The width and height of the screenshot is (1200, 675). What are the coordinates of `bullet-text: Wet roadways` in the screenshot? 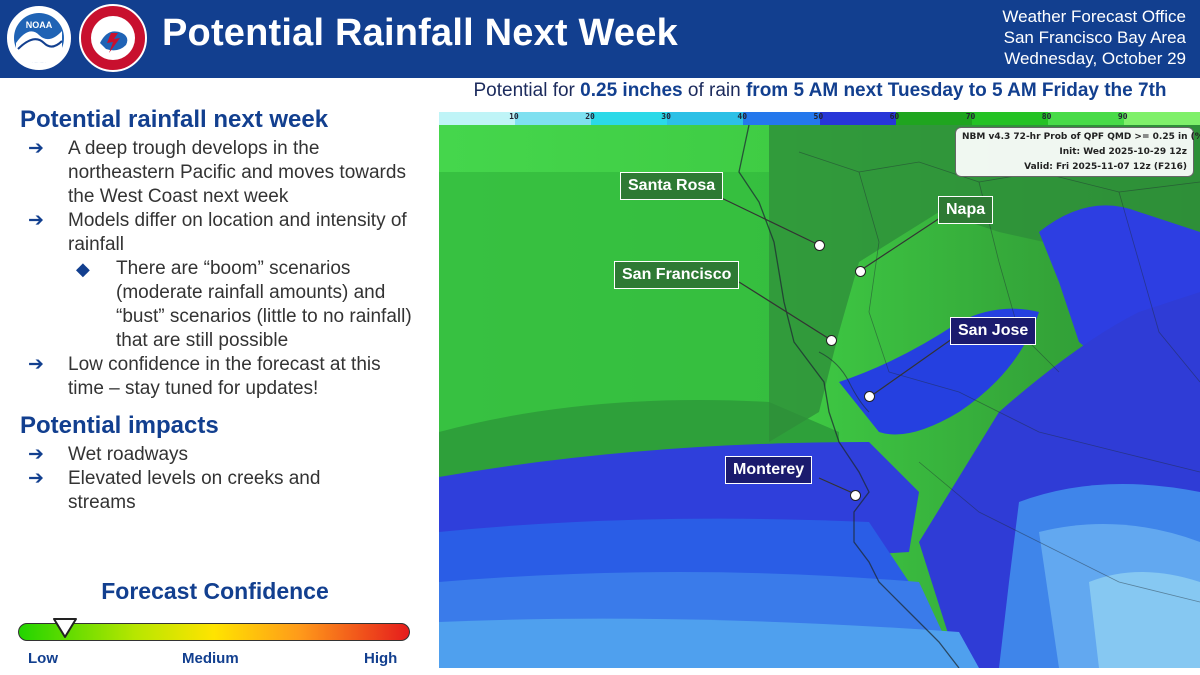 It's located at (128, 454).